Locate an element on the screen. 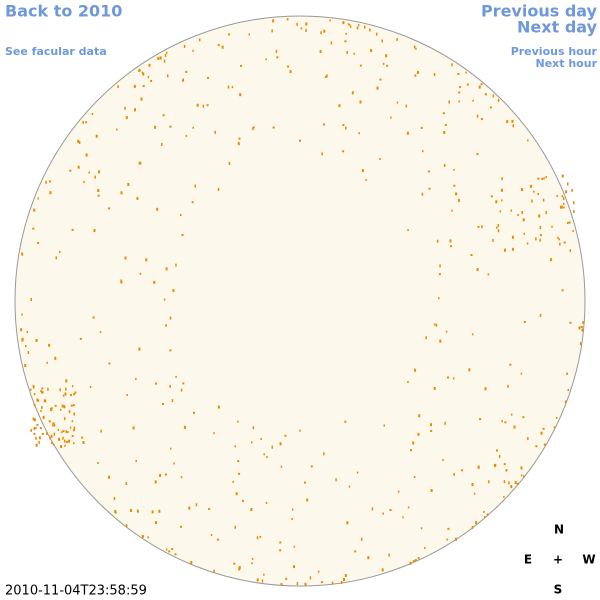 The height and width of the screenshot is (600, 600). next-day-link: Next day is located at coordinates (557, 27).